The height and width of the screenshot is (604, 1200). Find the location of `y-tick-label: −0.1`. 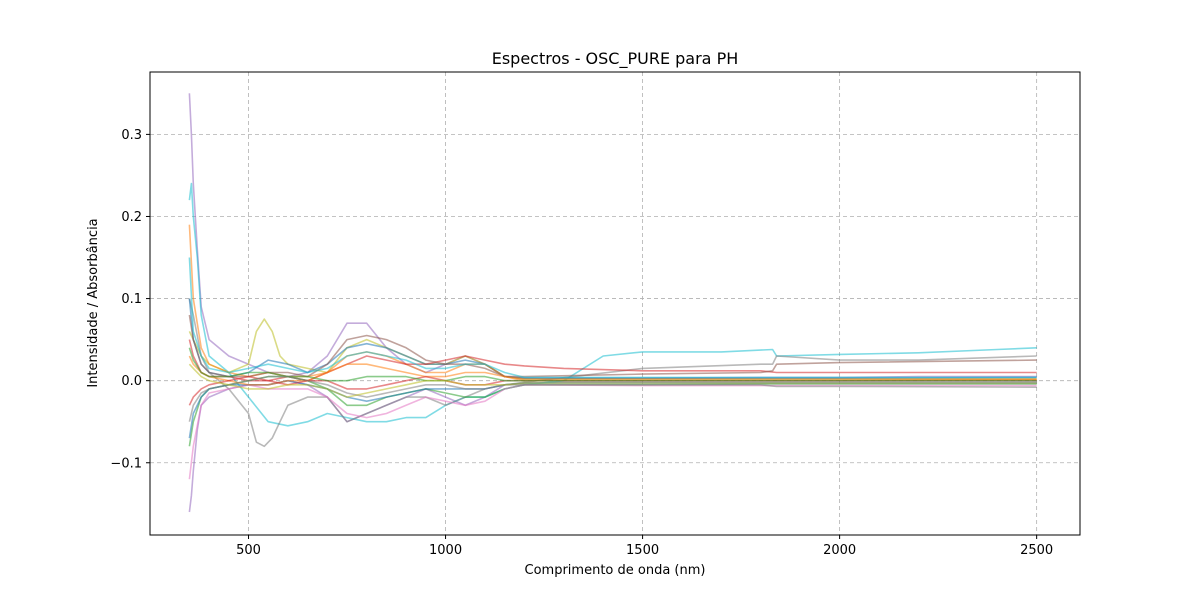

y-tick-label: −0.1 is located at coordinates (126, 463).